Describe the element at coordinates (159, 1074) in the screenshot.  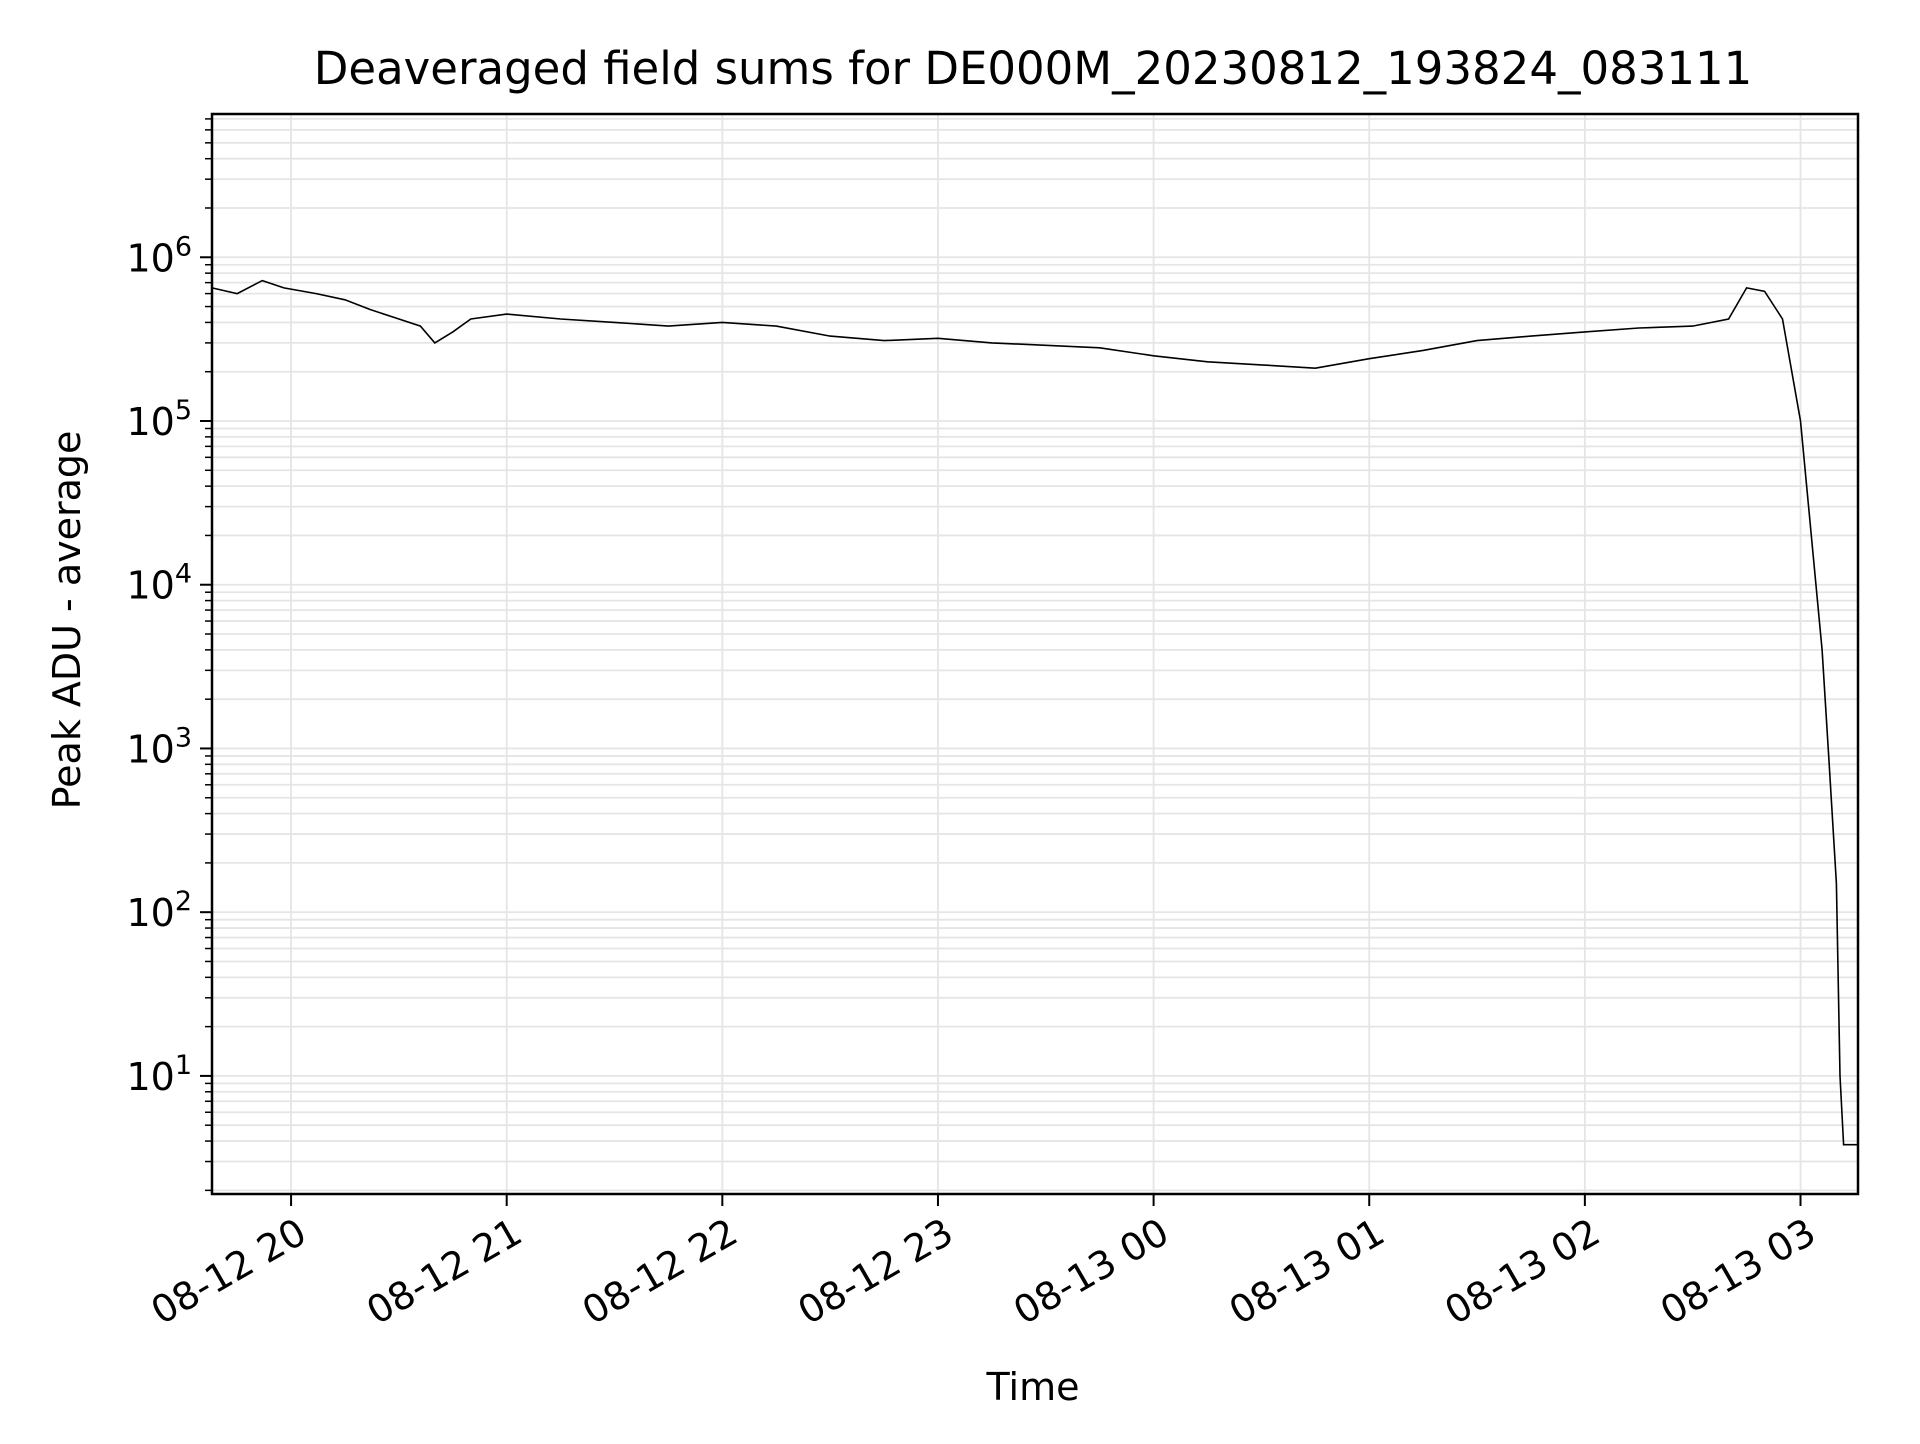
I see `y-tick-label: 101` at that location.